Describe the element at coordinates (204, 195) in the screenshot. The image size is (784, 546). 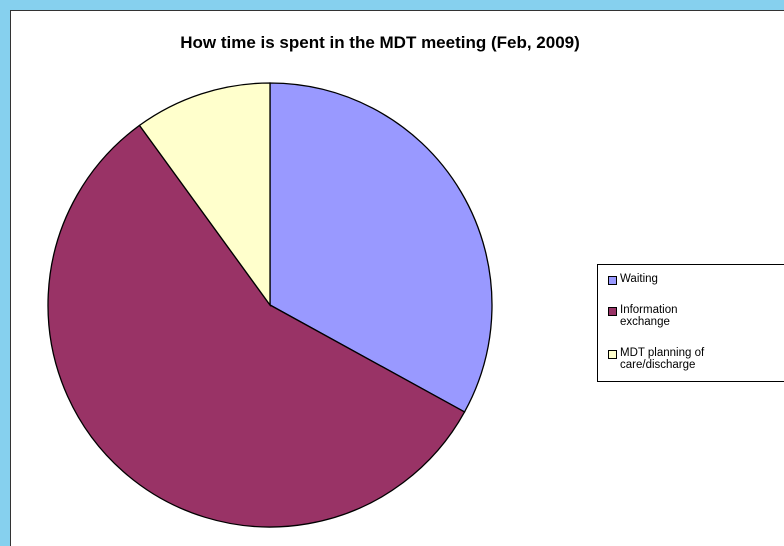
I see `pie-slice` at that location.